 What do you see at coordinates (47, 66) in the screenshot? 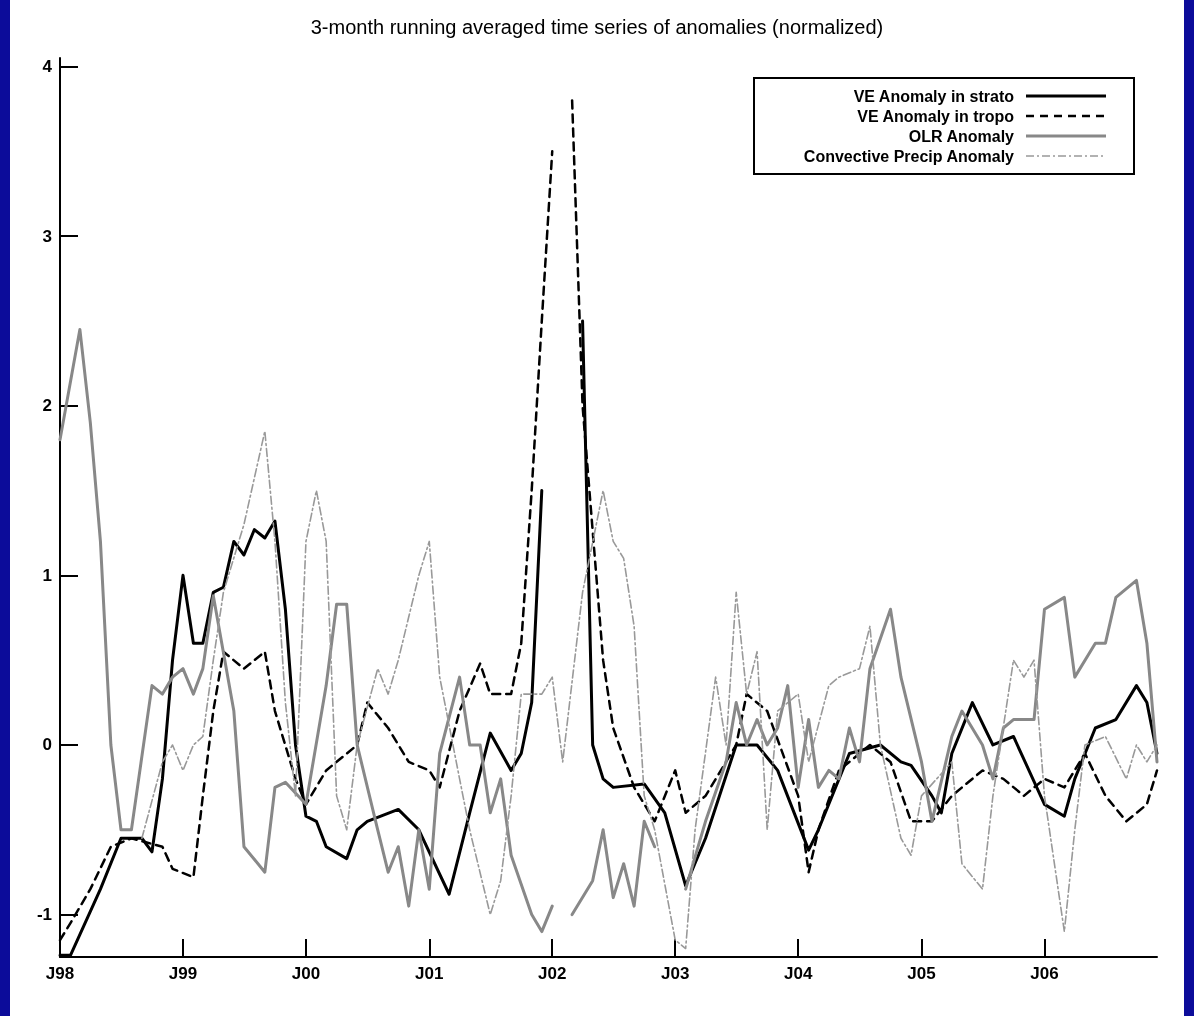
I see `y-tick-label: 4` at bounding box center [47, 66].